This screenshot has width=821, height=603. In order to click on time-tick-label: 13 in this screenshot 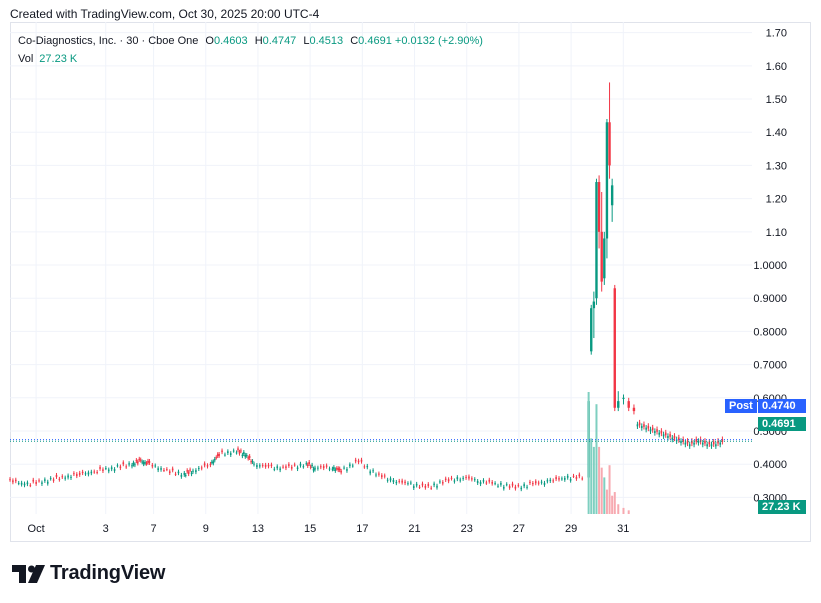, I will do `click(258, 529)`.